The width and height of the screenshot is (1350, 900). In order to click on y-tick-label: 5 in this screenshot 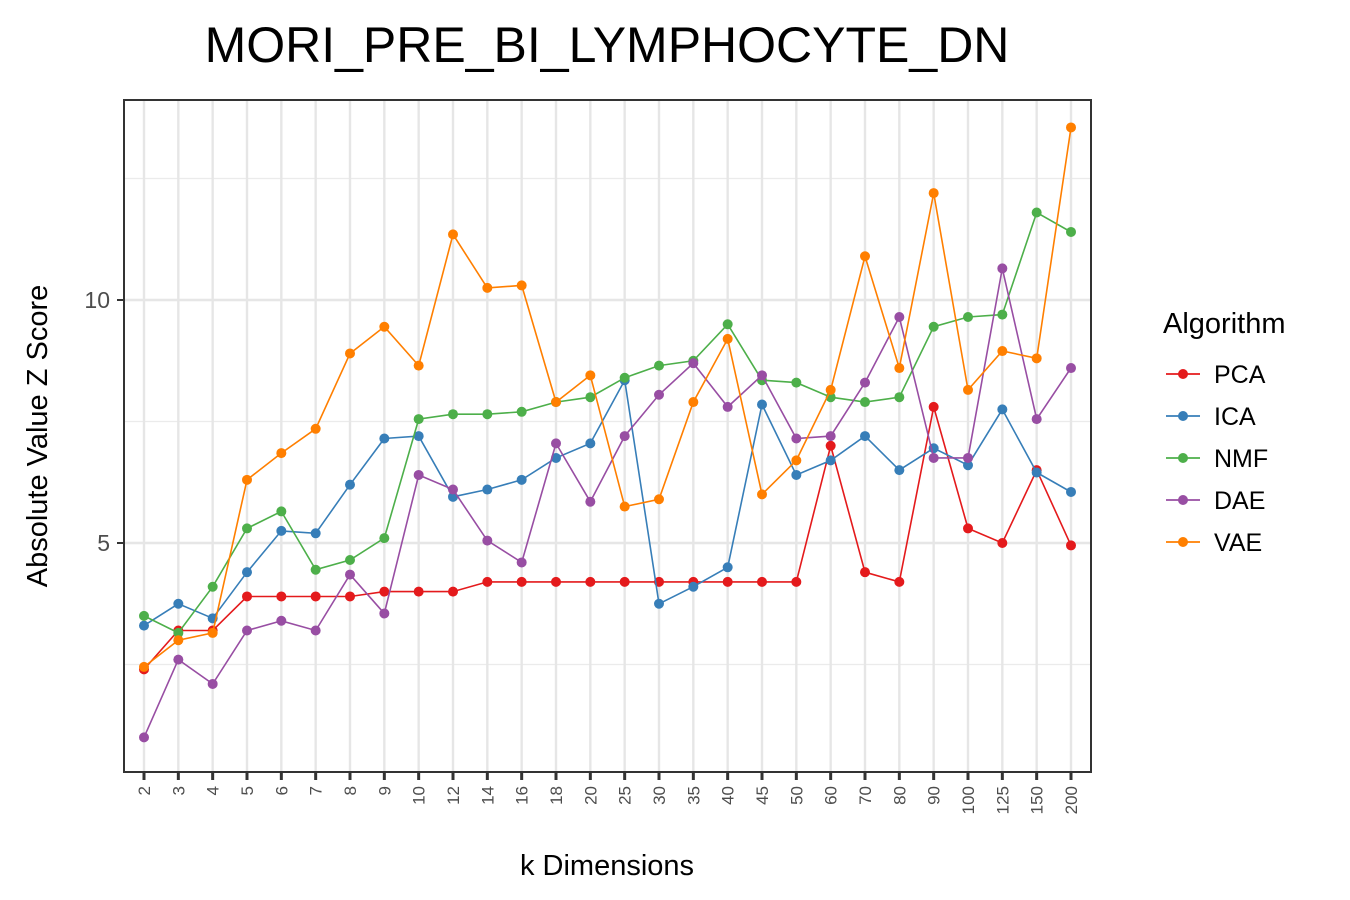, I will do `click(103, 543)`.